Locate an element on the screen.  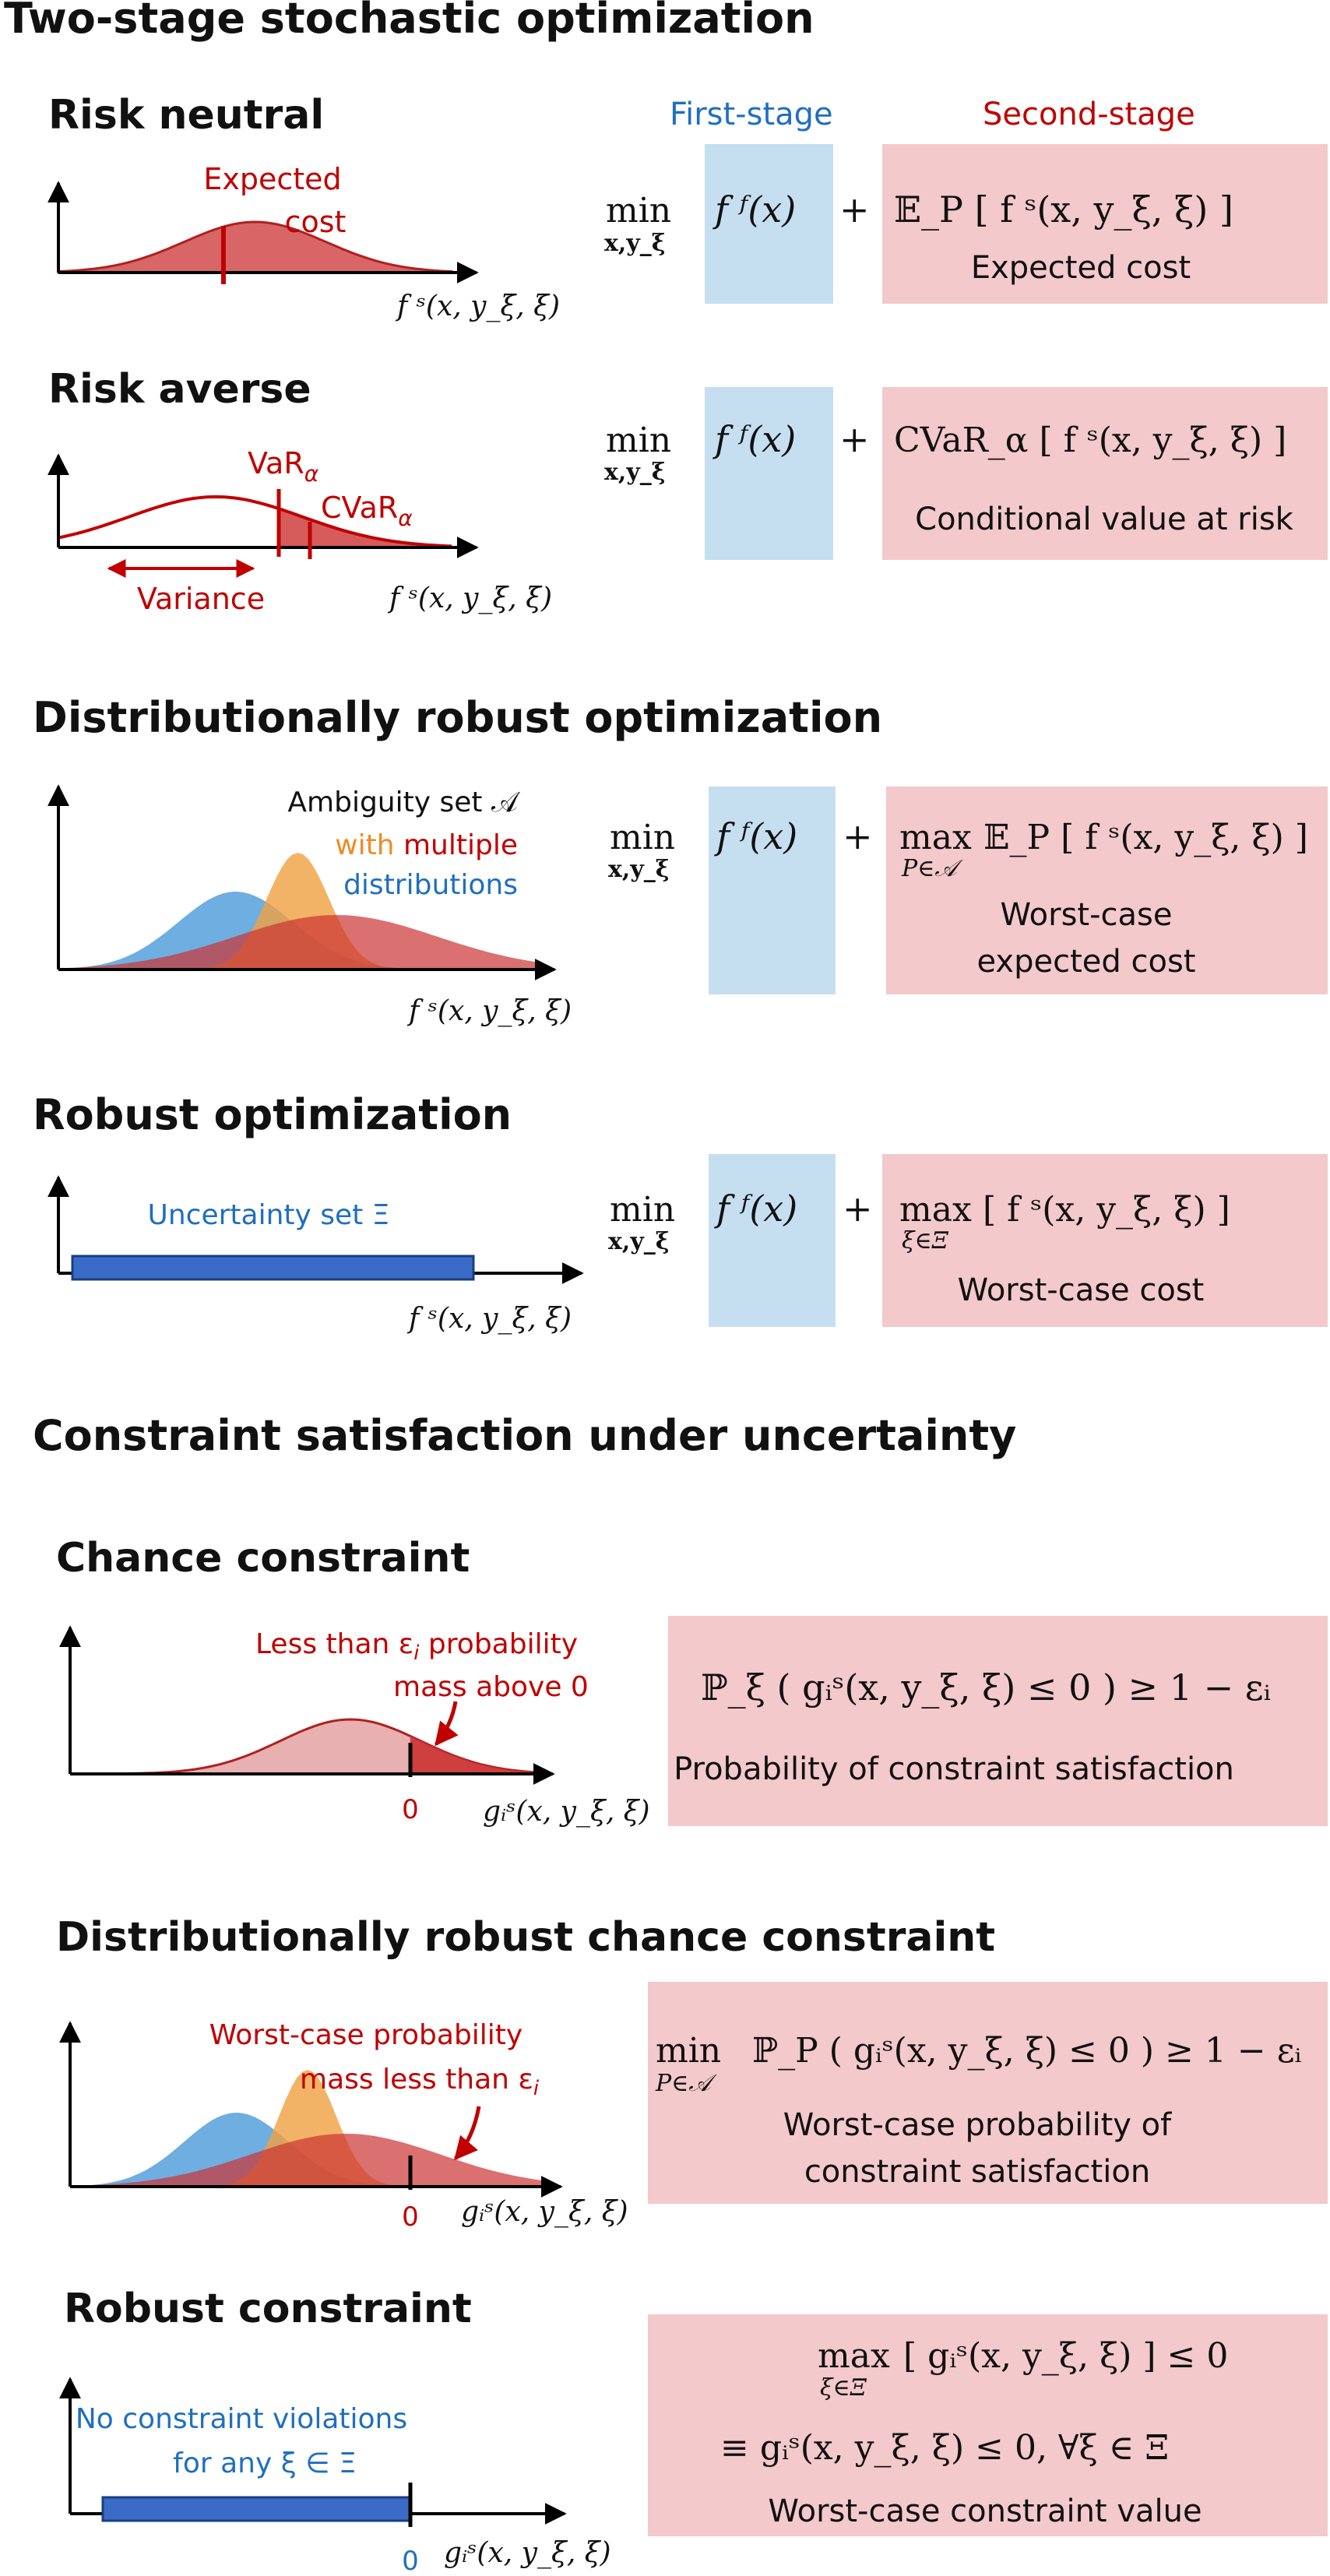
var-label: VaRα is located at coordinates (283, 466).